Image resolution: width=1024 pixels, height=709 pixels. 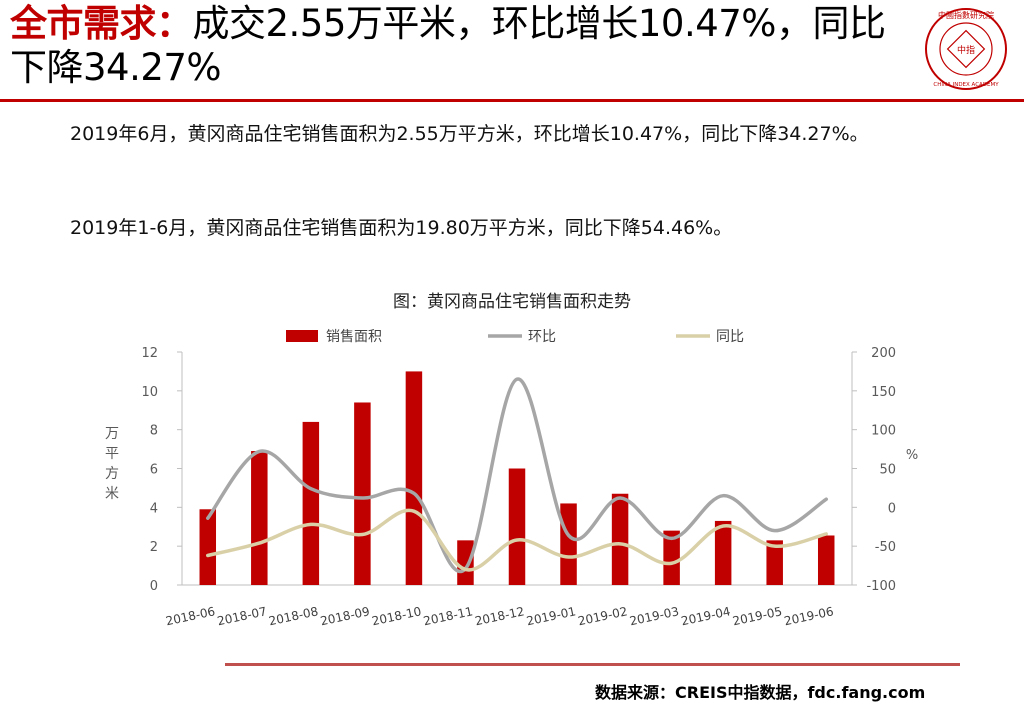 What do you see at coordinates (883, 392) in the screenshot?
I see `y2-tick-label: 150` at bounding box center [883, 392].